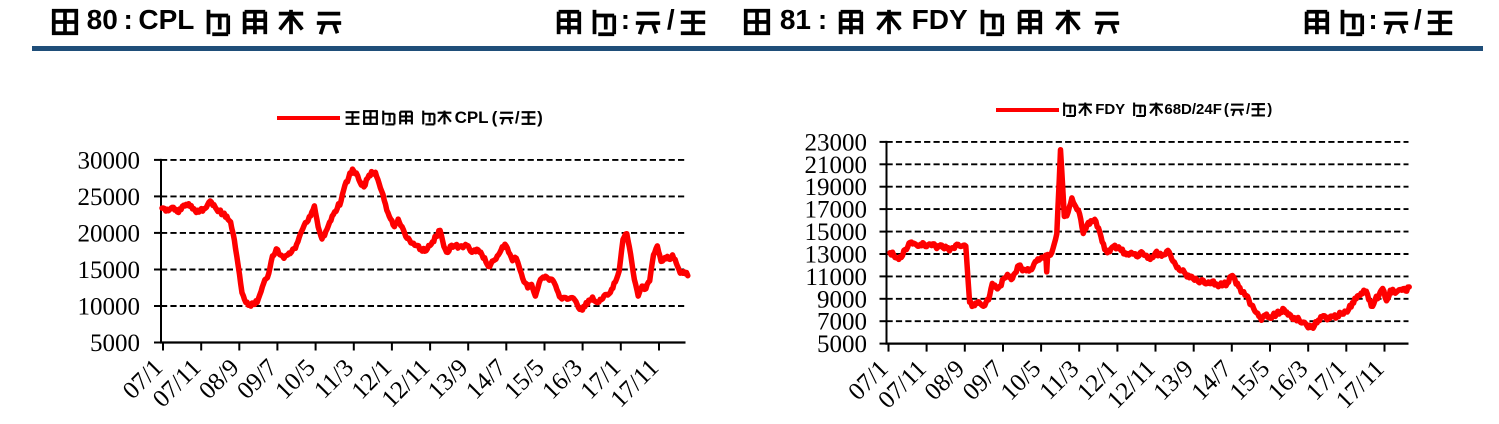 This screenshot has width=1499, height=424. What do you see at coordinates (109, 160) in the screenshot?
I see `svg-text: 30000` at bounding box center [109, 160].